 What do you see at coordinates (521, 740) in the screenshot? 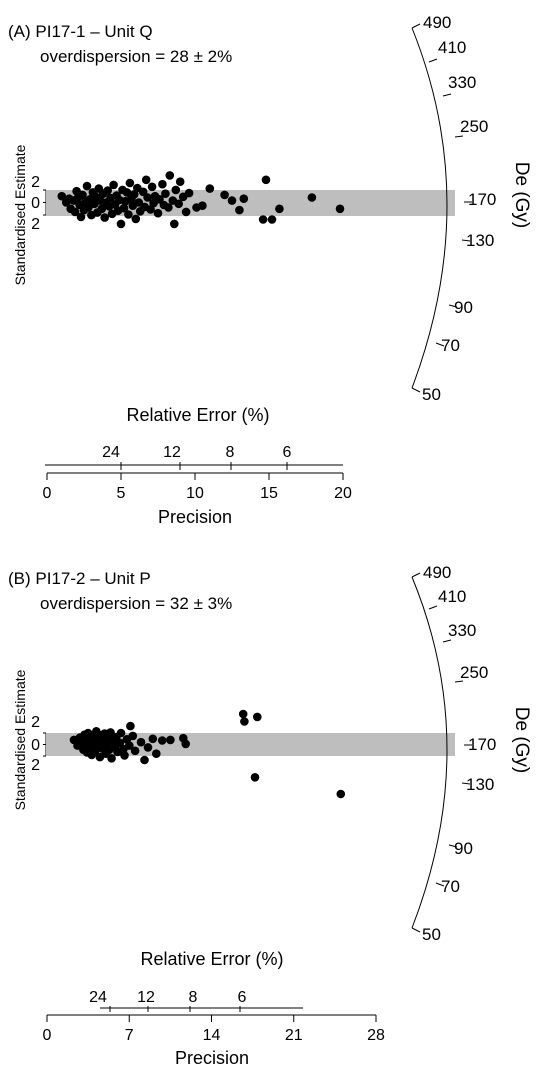
I see `panel-b-de-axis-label: De (Gy)` at bounding box center [521, 740].